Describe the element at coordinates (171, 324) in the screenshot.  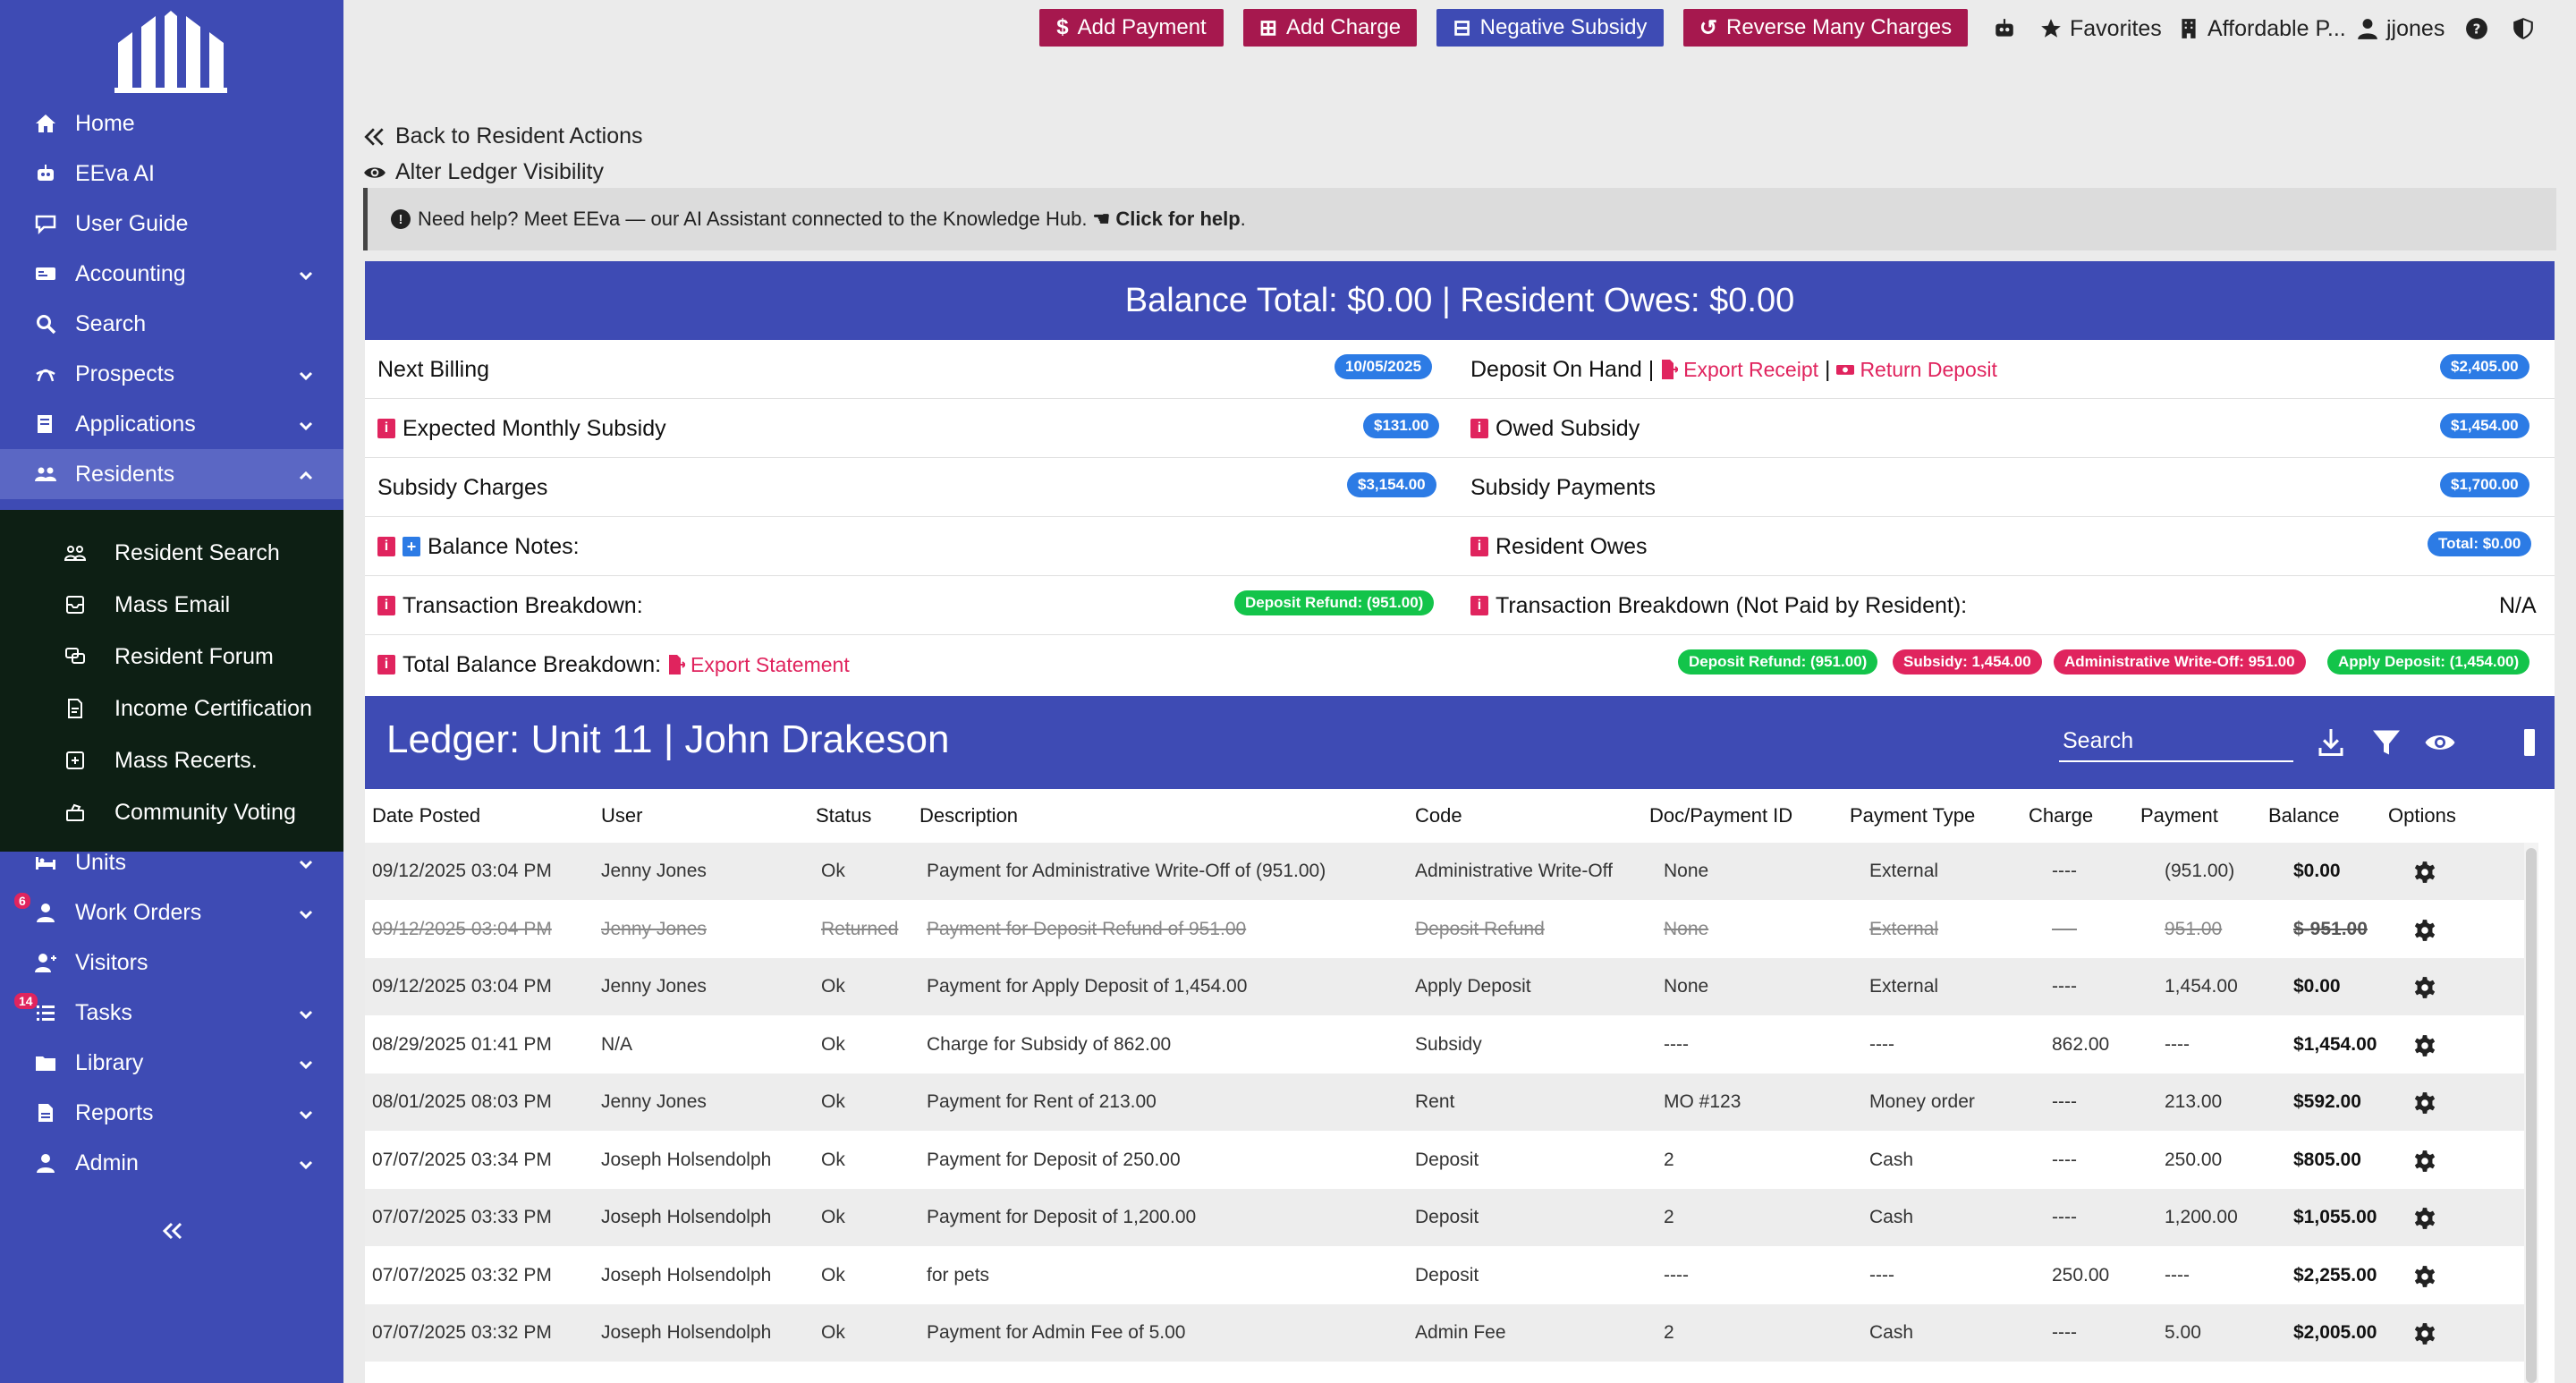
I see `sidebar-item-search: Search` at that location.